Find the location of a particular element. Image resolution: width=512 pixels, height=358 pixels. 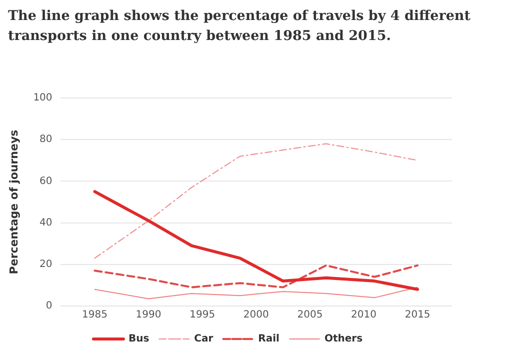

line-series is located at coordinates (256, 276).